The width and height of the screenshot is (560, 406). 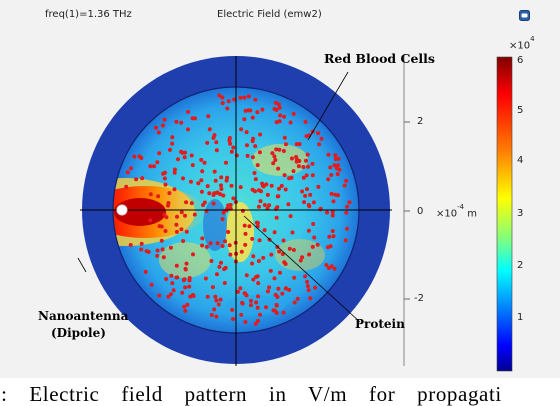 What do you see at coordinates (520, 60) in the screenshot?
I see `colorbar-tick: 6` at bounding box center [520, 60].